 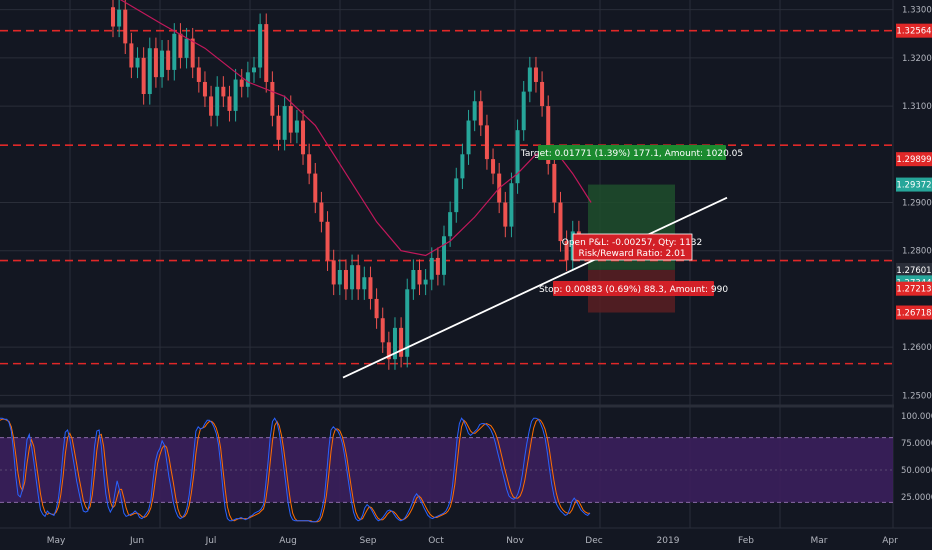 What do you see at coordinates (916, 471) in the screenshot?
I see `stochastic-tick-label: 50.0000` at bounding box center [916, 471].